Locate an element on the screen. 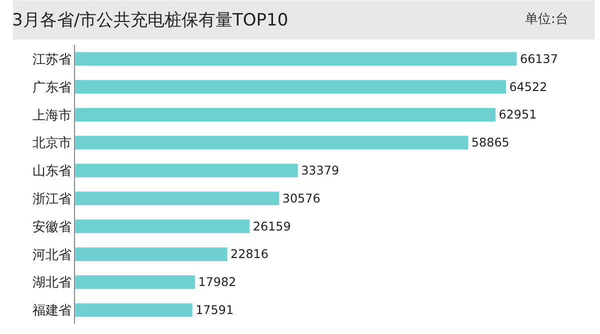 Image resolution: width=600 pixels, height=334 pixels. y-tick-label: 山东省 is located at coordinates (52, 172).